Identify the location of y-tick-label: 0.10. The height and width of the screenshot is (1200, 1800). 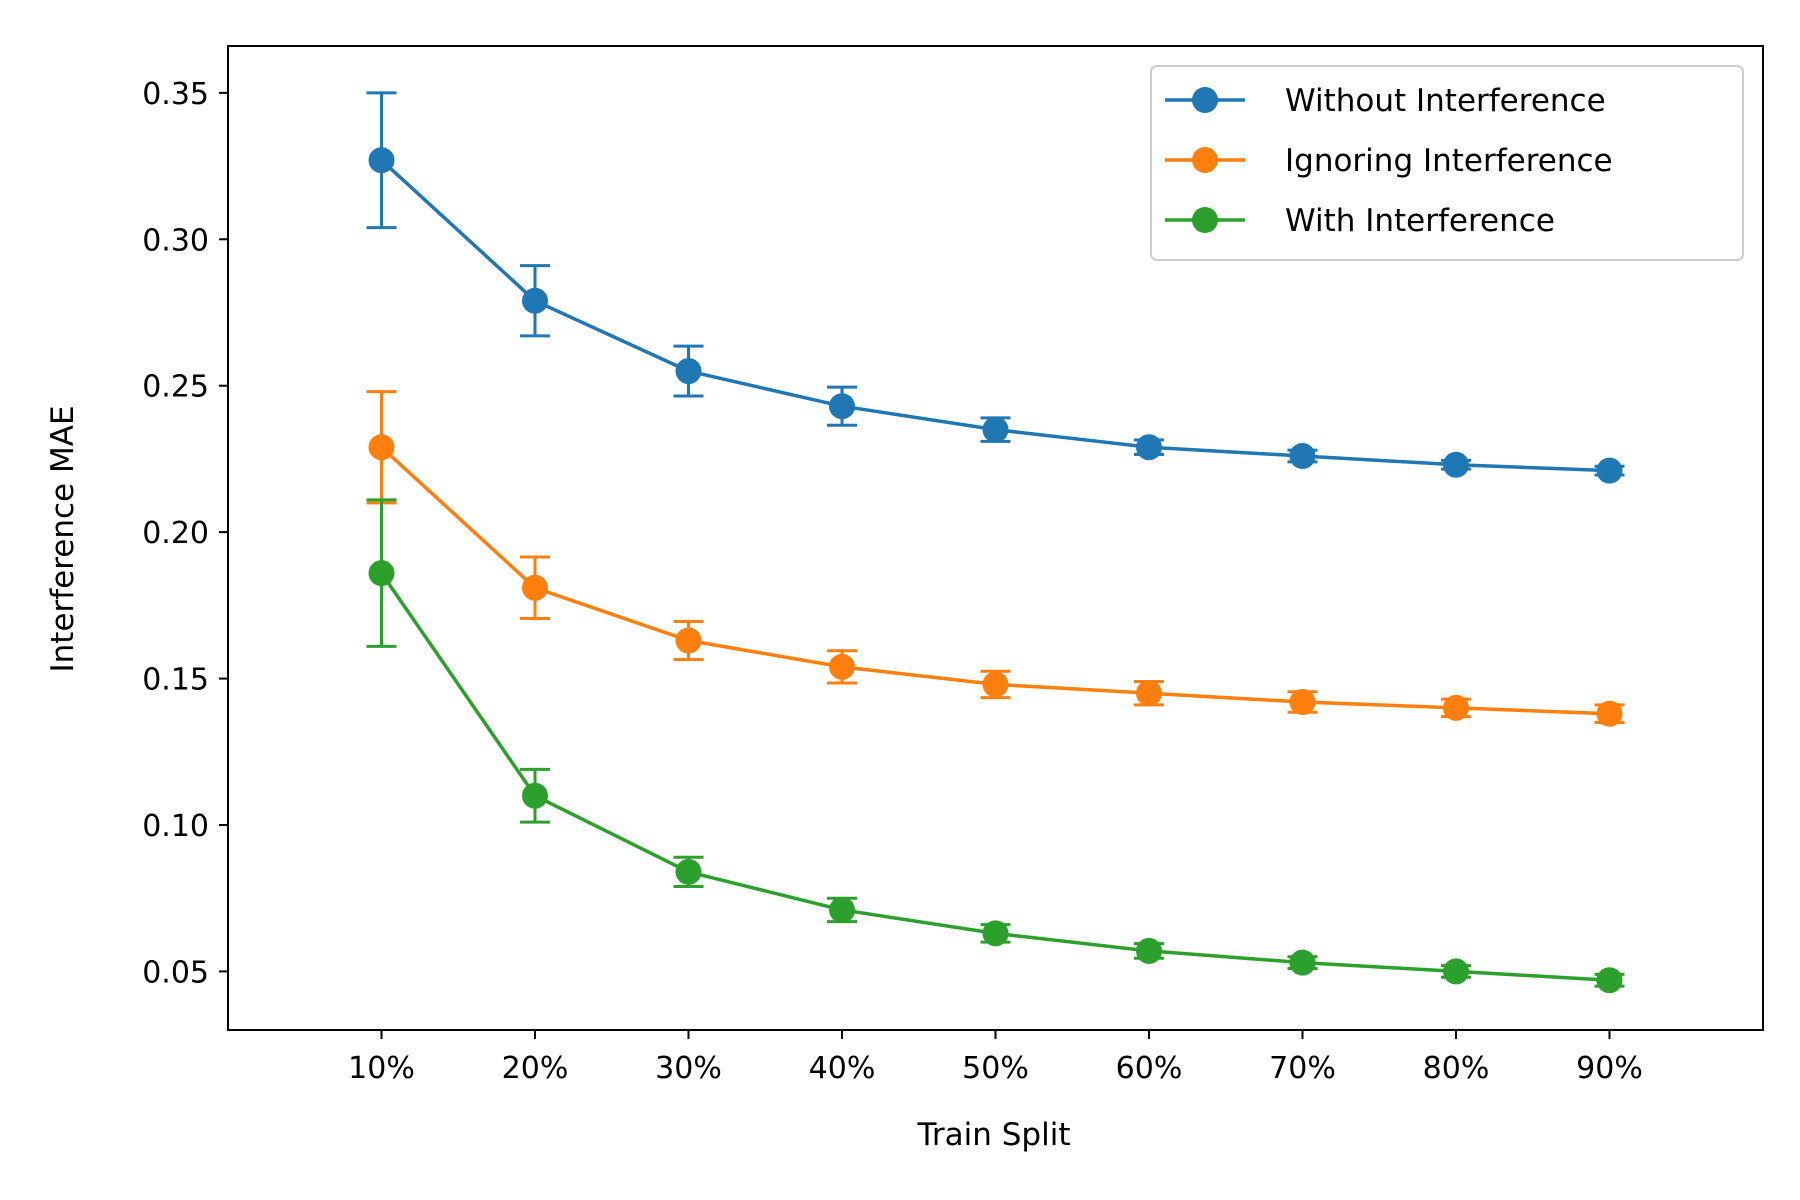
(175, 826).